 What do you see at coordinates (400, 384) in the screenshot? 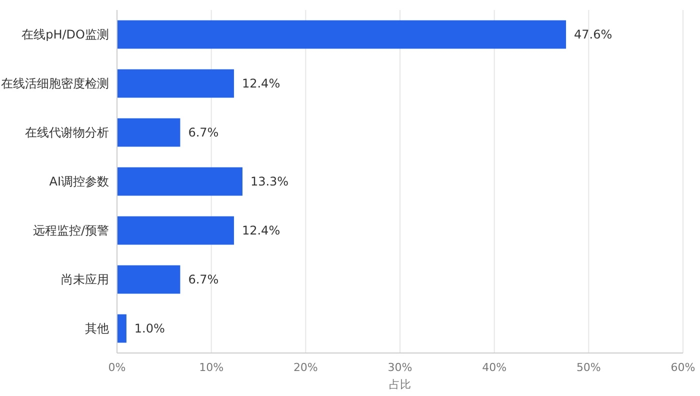
I see `x-axis-title: 占比` at bounding box center [400, 384].